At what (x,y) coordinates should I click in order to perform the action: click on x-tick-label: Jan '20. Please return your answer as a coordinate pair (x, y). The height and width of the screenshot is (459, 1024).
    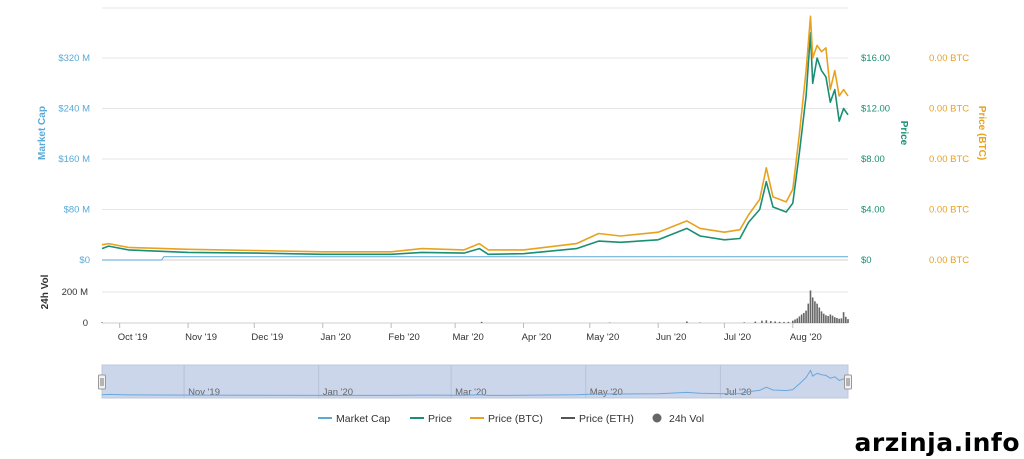
    Looking at the image, I should click on (336, 337).